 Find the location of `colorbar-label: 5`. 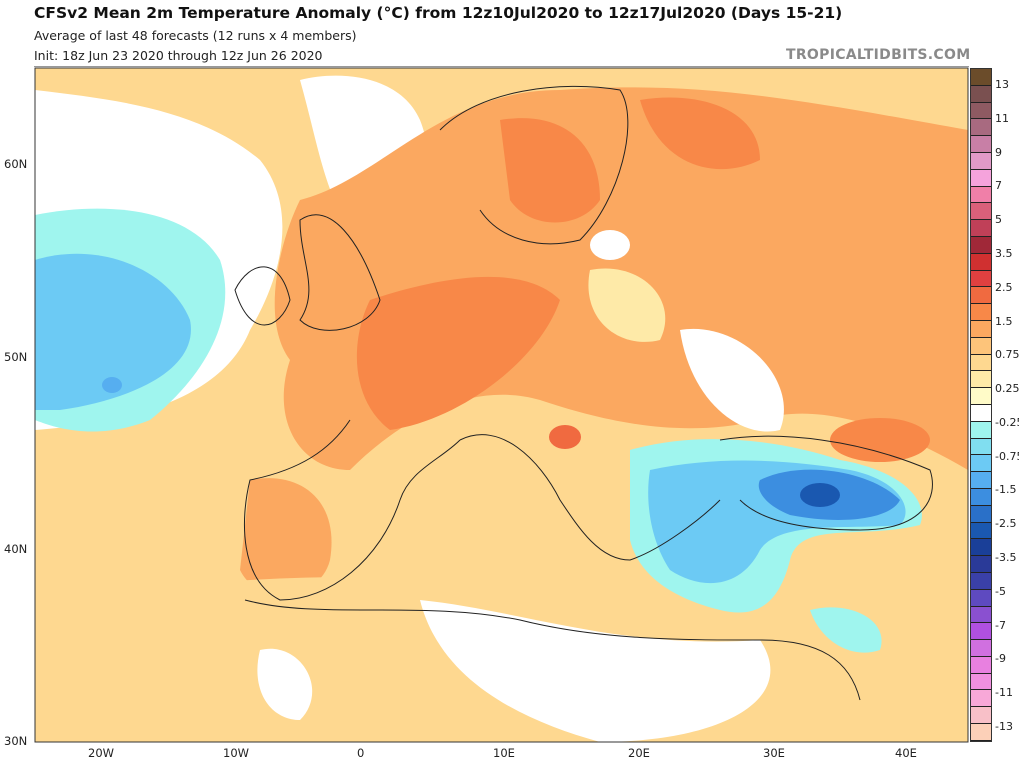

colorbar-label: 5 is located at coordinates (998, 220).